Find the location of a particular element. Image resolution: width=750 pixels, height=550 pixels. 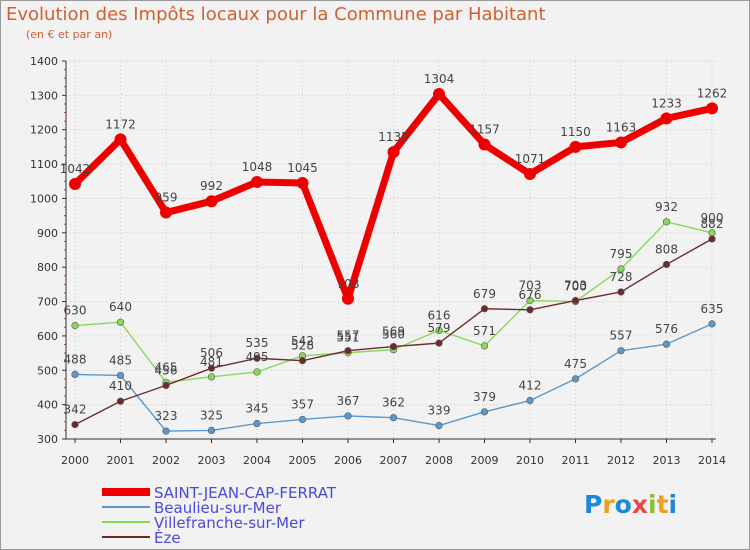

data-label: 1045 is located at coordinates (302, 168).